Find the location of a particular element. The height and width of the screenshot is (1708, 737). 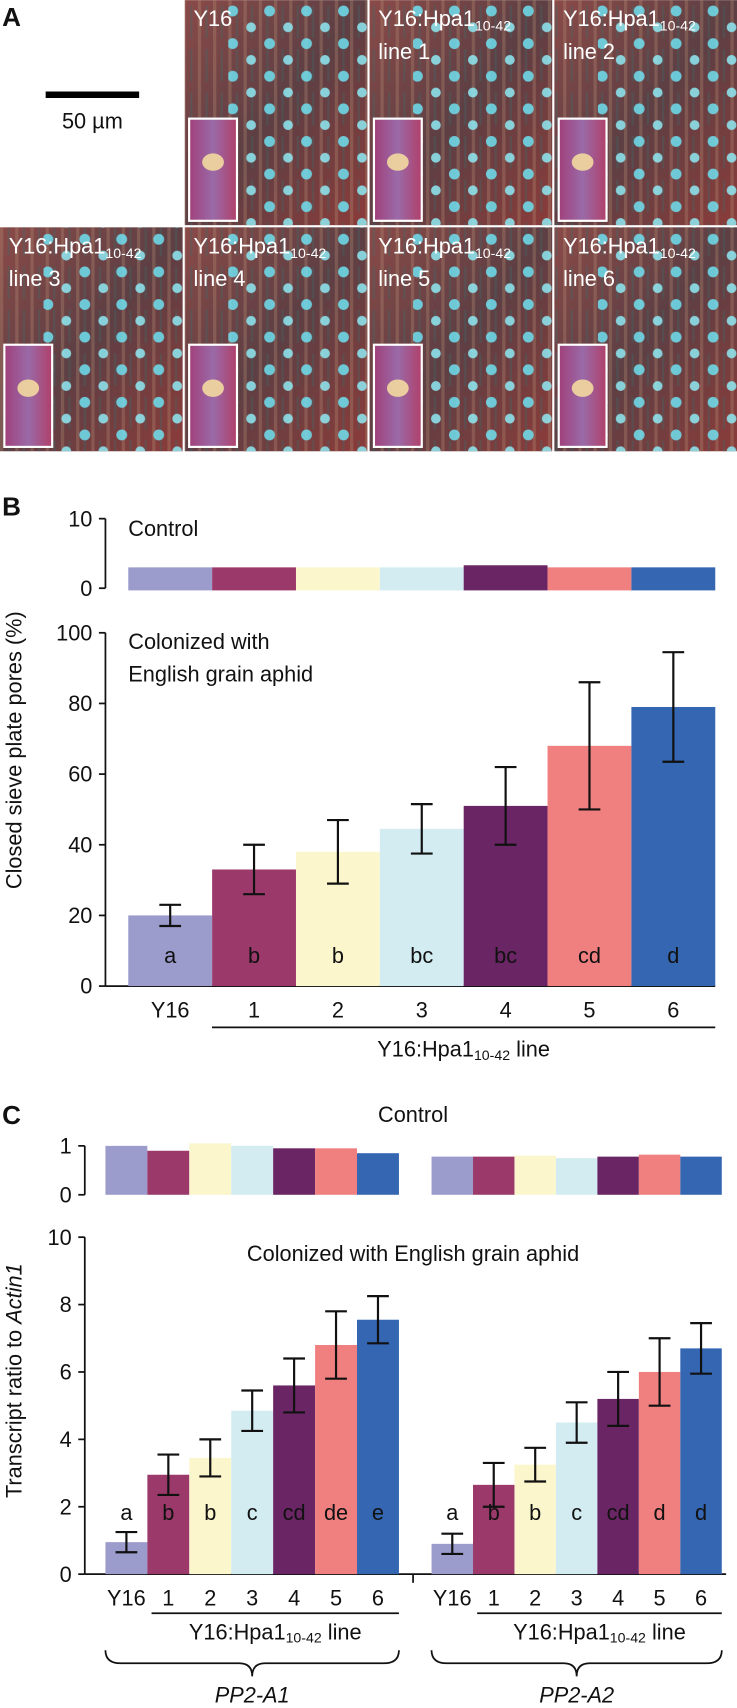

y-tick-label: 20 is located at coordinates (80, 915).